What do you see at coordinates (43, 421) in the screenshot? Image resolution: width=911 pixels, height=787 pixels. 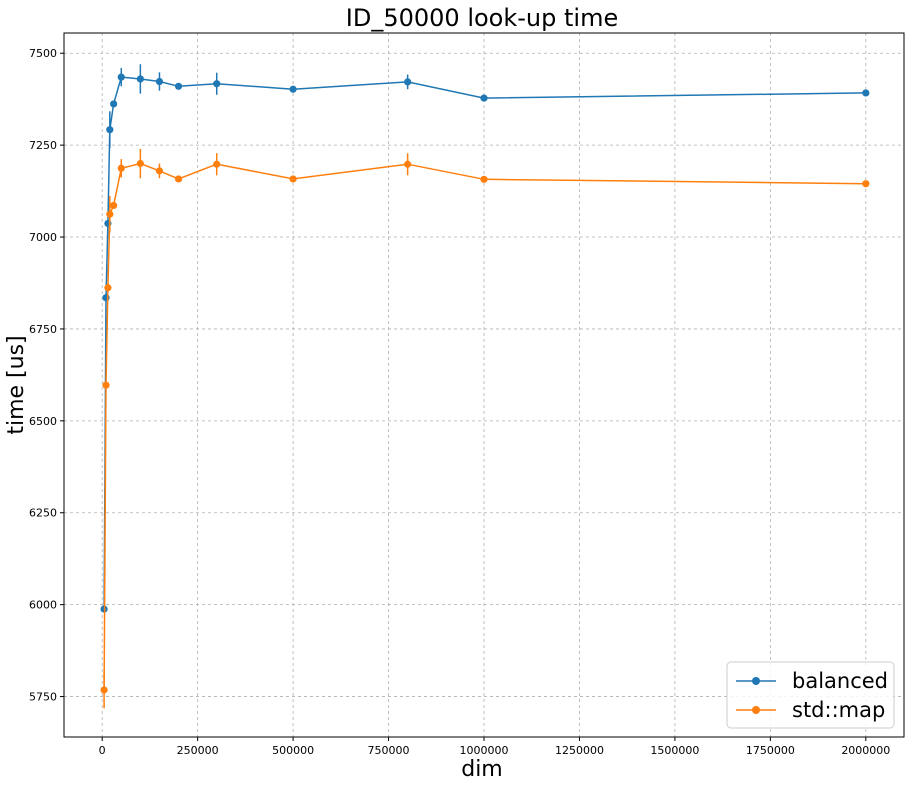 I see `y-tick-label-3: 6500` at bounding box center [43, 421].